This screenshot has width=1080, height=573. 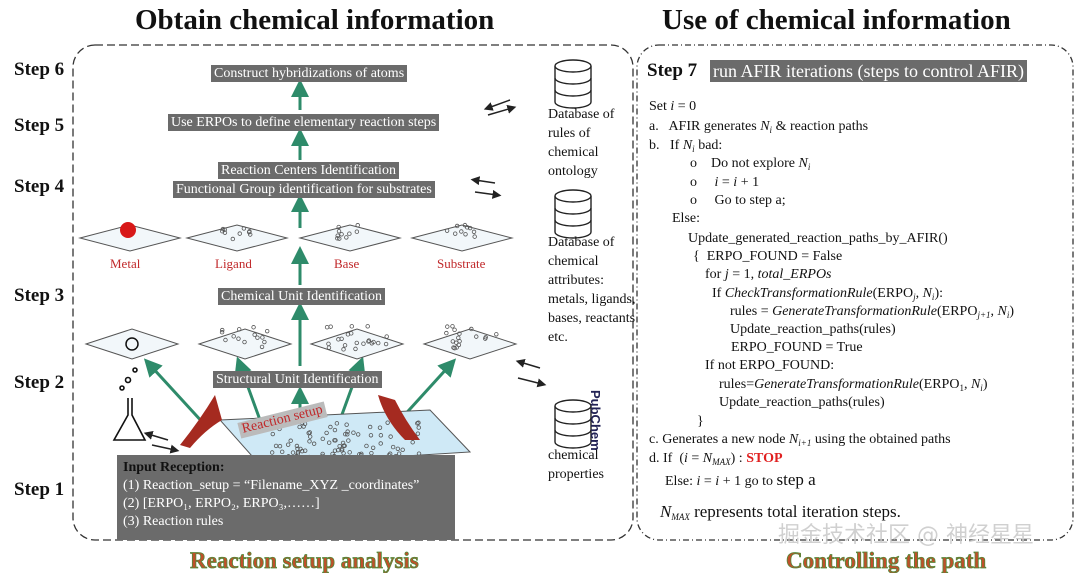 I want to click on pseudocode-segment: { ERPO_FOUND = False, so click(x=768, y=256).